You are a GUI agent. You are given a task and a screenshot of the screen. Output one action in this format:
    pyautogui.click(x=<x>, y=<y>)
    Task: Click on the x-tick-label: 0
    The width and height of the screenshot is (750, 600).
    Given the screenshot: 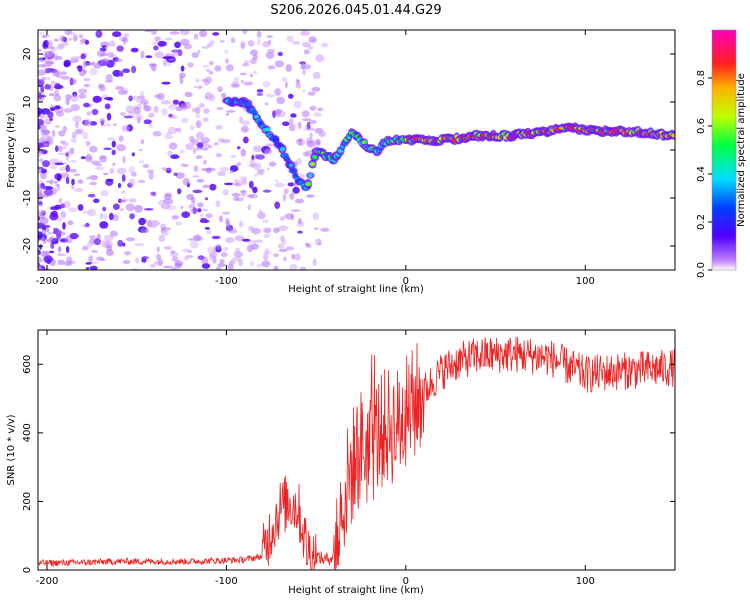 What is the action you would take?
    pyautogui.click(x=406, y=581)
    